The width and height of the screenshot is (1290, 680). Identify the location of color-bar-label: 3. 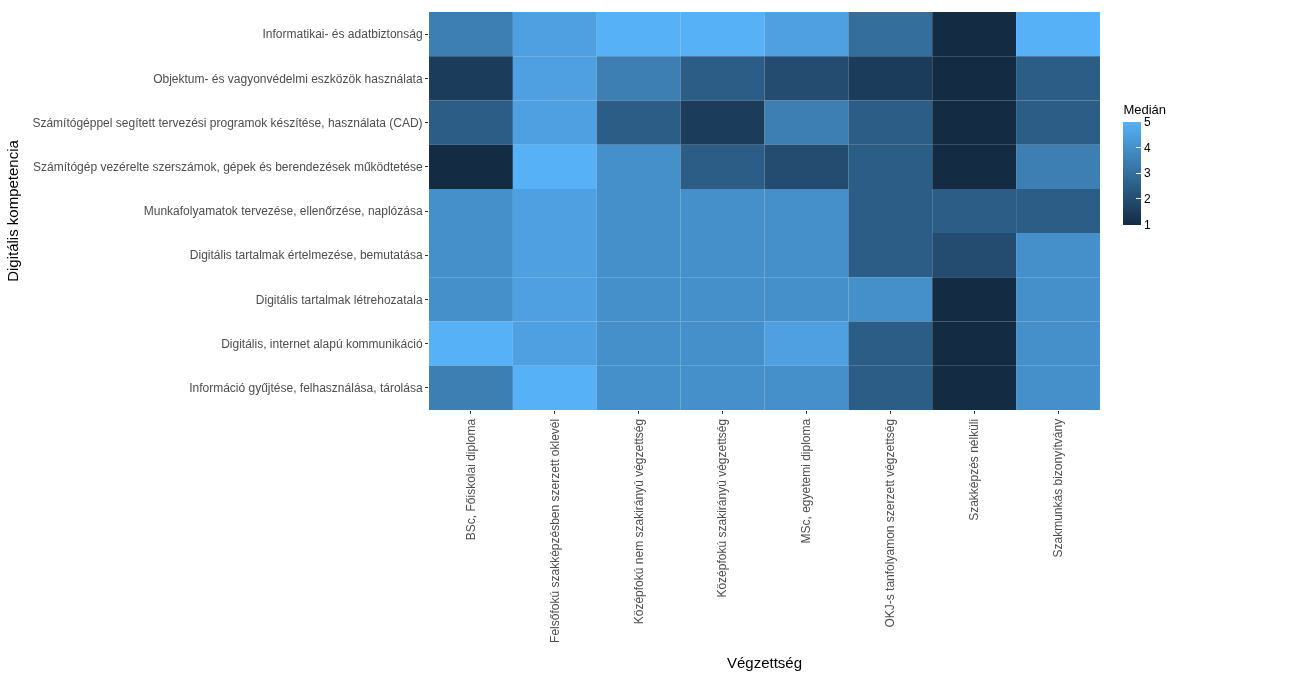
(1147, 173).